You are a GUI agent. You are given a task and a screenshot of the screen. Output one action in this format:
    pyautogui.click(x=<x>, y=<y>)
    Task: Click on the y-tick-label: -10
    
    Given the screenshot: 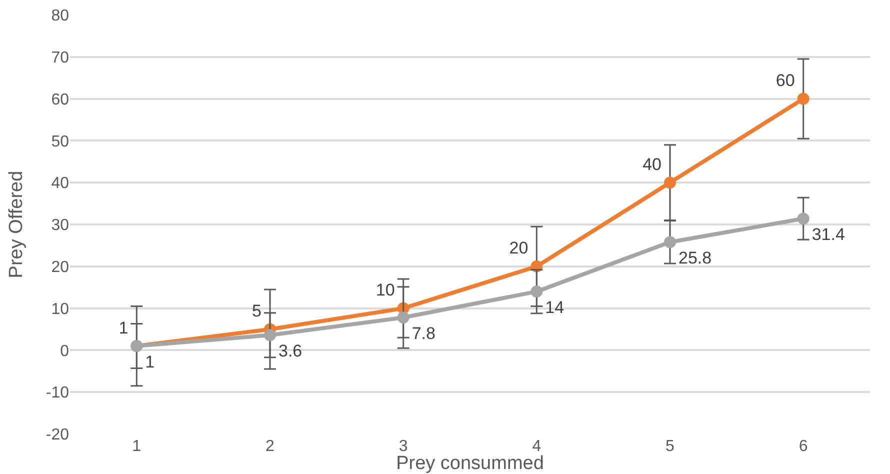 What is the action you would take?
    pyautogui.click(x=58, y=393)
    